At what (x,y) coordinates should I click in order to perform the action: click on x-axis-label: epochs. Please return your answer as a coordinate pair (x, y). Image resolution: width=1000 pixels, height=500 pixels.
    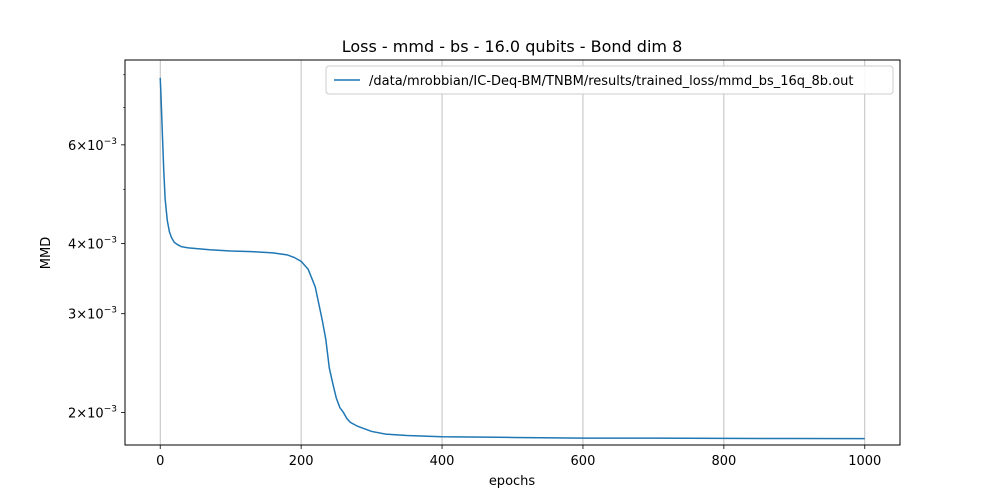
    Looking at the image, I should click on (512, 481).